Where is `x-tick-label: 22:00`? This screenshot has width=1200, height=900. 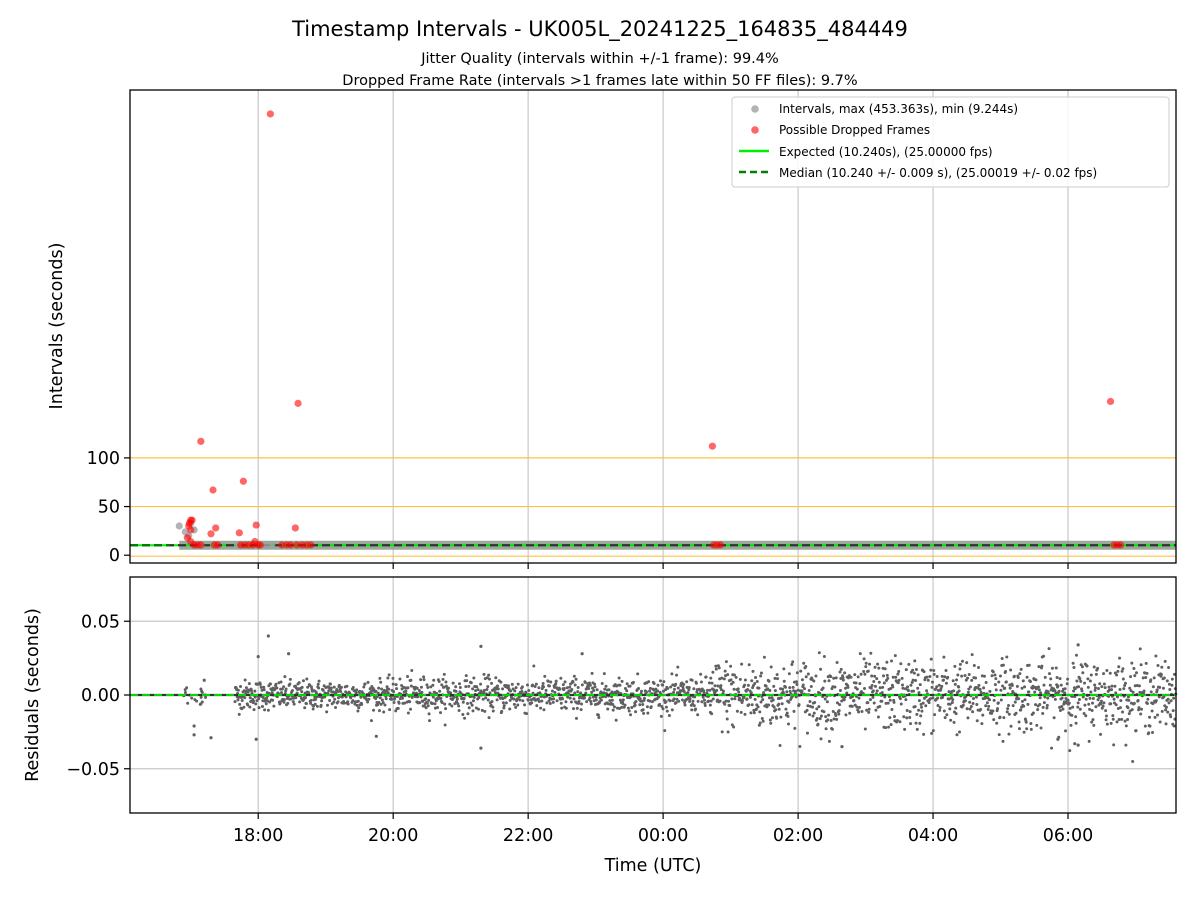 x-tick-label: 22:00 is located at coordinates (528, 836).